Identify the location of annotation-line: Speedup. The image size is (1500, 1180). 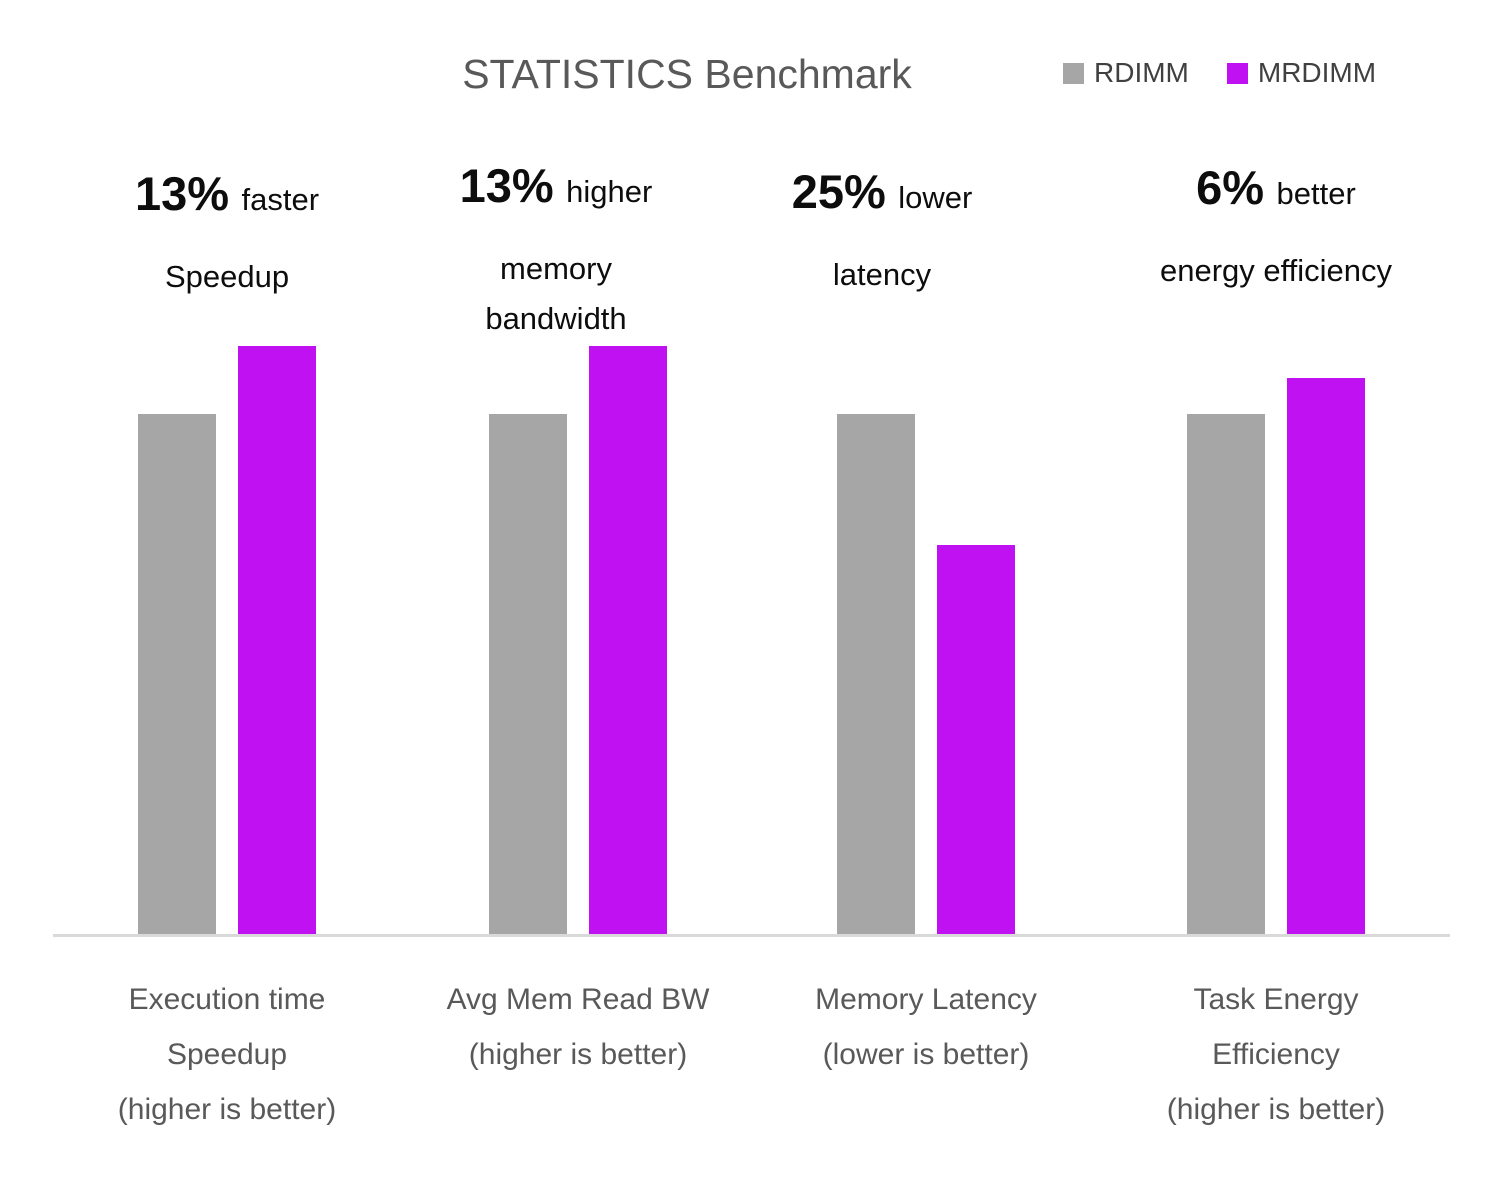
(227, 276).